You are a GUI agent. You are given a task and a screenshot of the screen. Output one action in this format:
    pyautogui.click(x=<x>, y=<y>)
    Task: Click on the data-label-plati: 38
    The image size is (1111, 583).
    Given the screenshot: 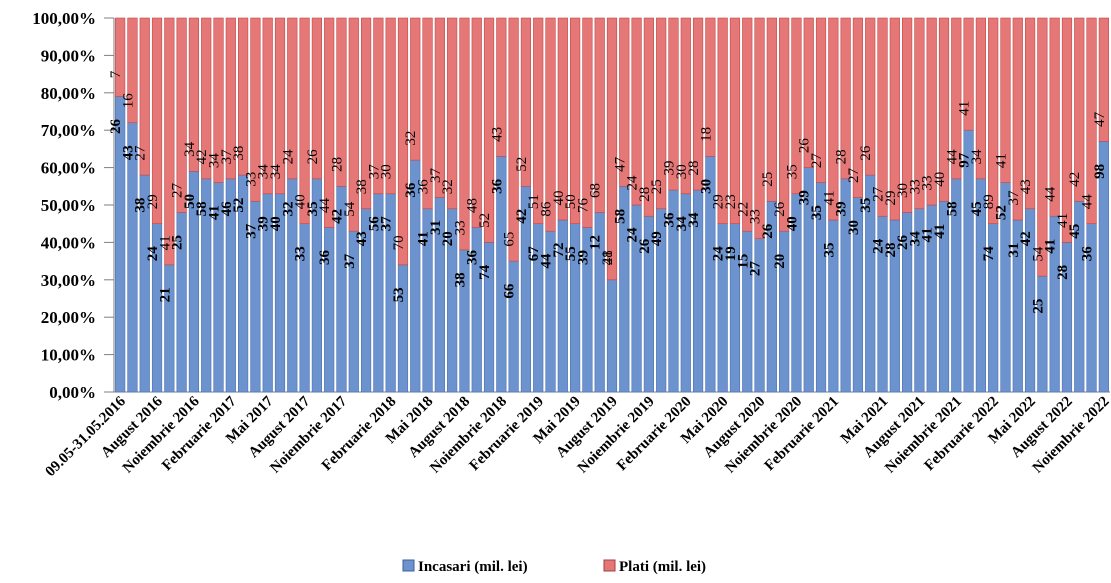 What is the action you would take?
    pyautogui.click(x=362, y=186)
    